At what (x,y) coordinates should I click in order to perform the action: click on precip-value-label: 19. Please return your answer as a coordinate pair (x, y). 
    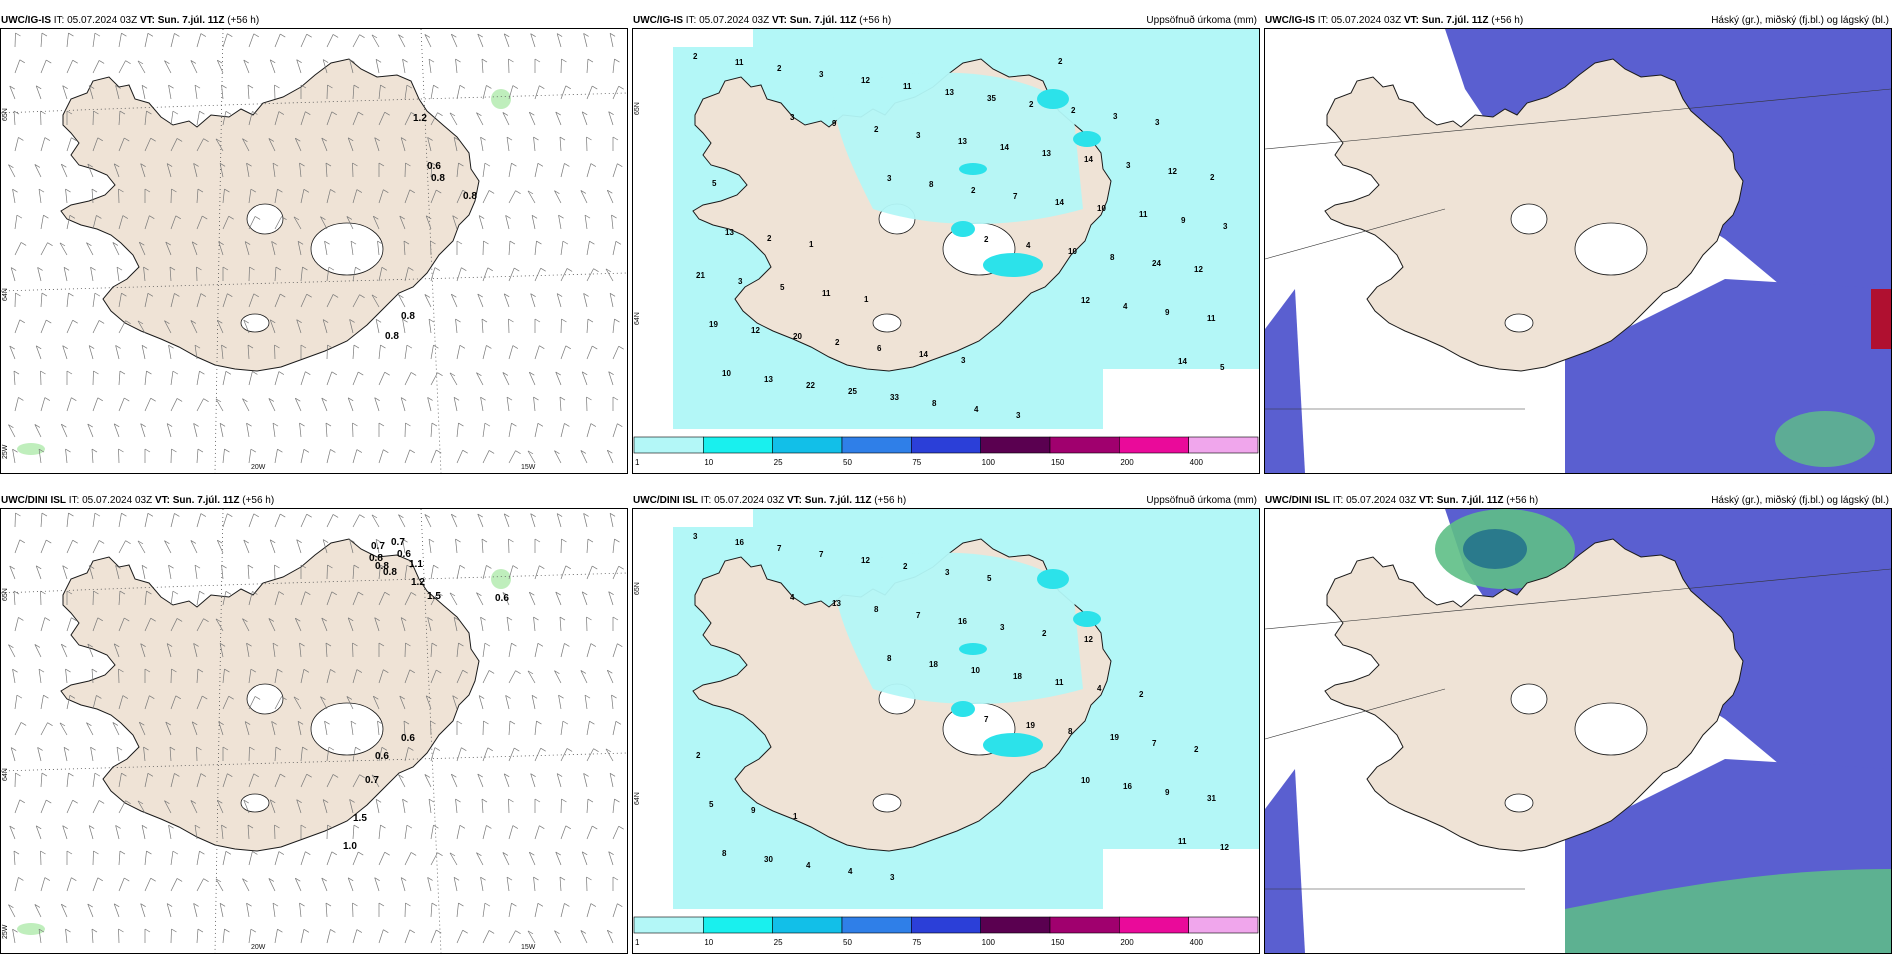
    Looking at the image, I should click on (1030, 725).